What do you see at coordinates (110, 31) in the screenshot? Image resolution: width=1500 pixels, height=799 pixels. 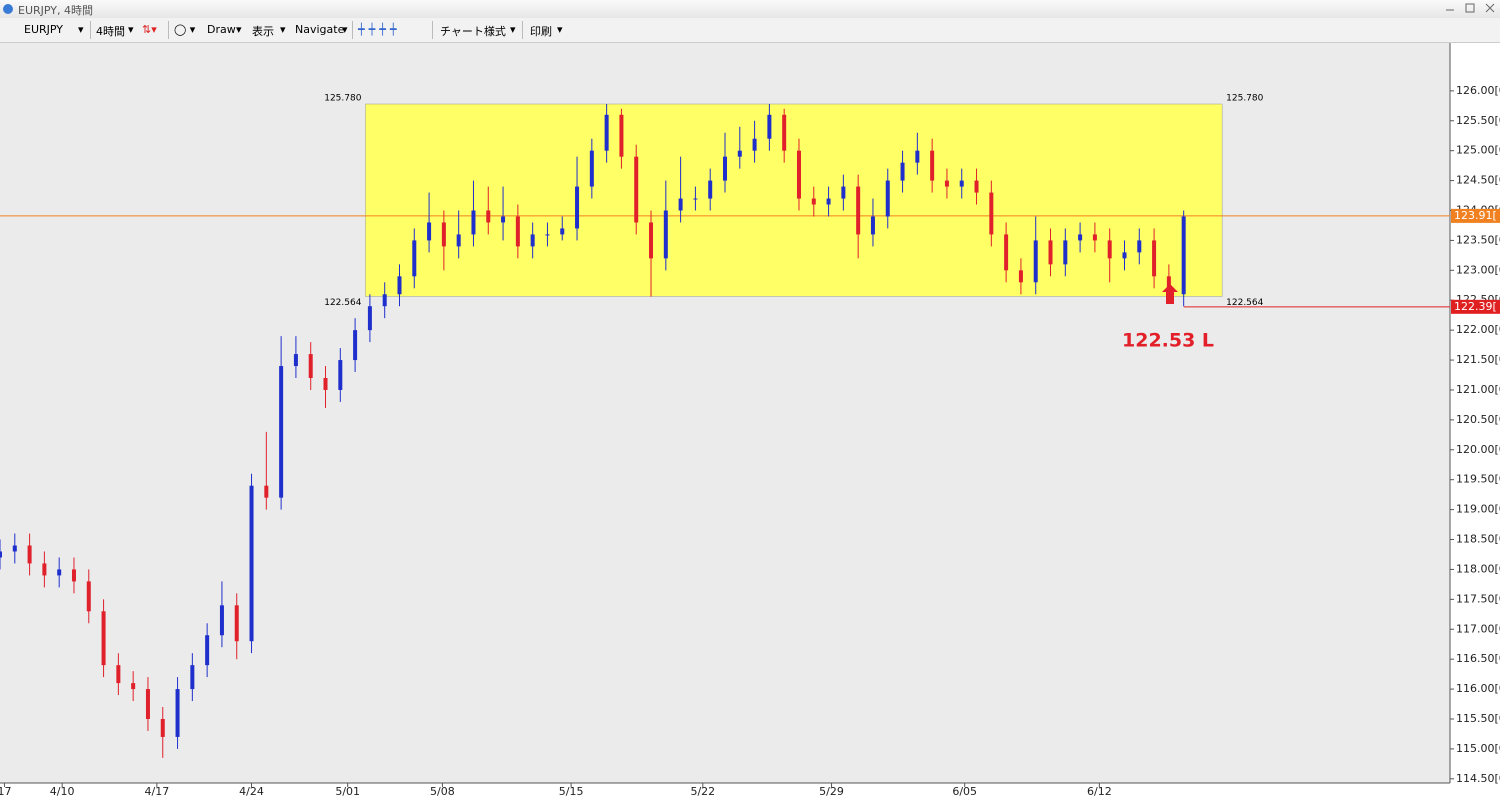 I see `timeframe-select: 4時間` at bounding box center [110, 31].